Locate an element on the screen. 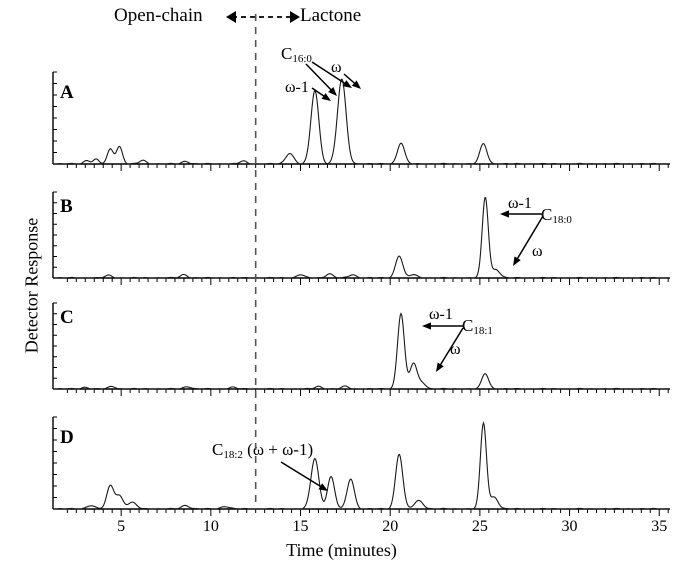 Image resolution: width=683 pixels, height=571 pixels. annotation-b-compound-main: C is located at coordinates (547, 214).